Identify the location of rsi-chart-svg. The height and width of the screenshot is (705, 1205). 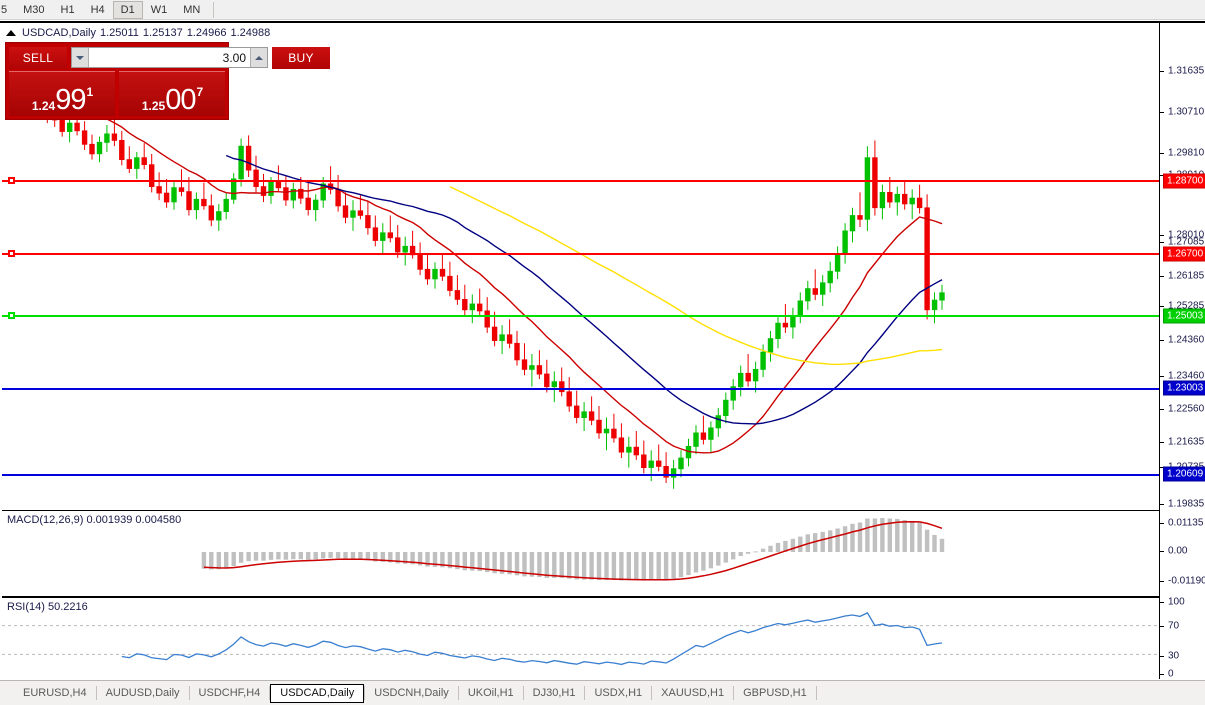
(580, 639).